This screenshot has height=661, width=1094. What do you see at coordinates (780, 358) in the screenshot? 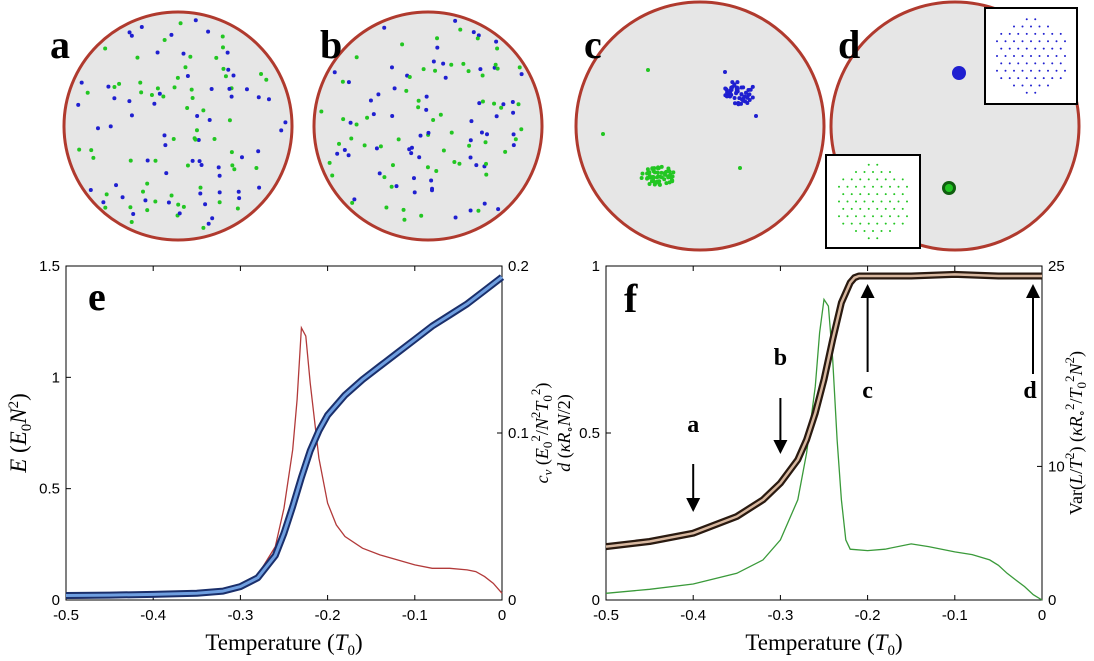
I see `arrow-label-b: b` at bounding box center [780, 358].